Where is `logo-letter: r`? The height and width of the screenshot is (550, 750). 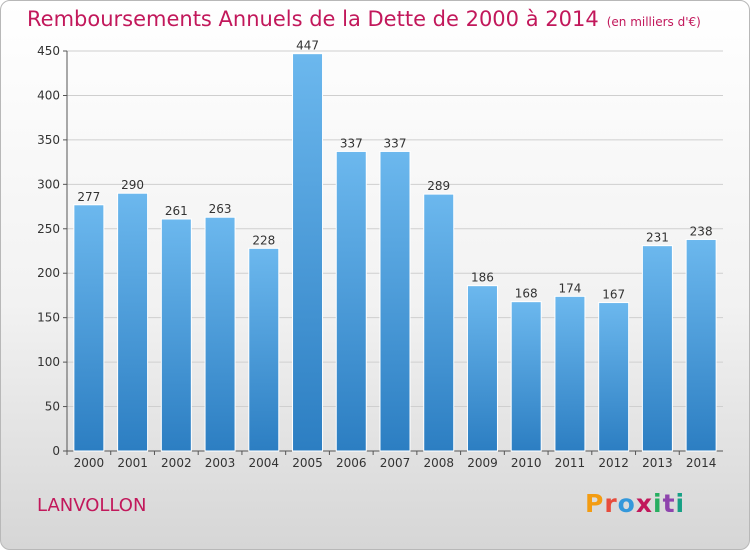 logo-letter: r is located at coordinates (611, 503).